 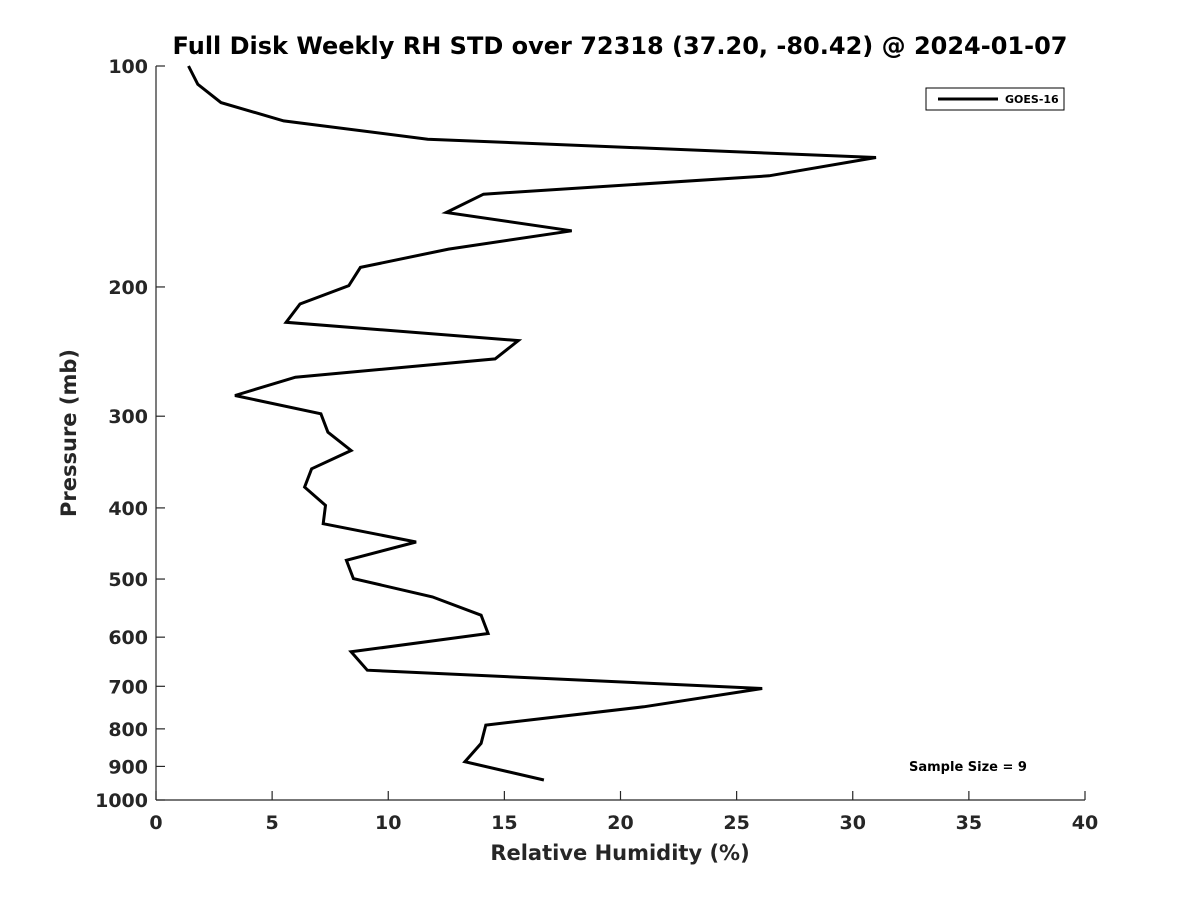 I want to click on x-tick-label: 5, so click(x=272, y=823).